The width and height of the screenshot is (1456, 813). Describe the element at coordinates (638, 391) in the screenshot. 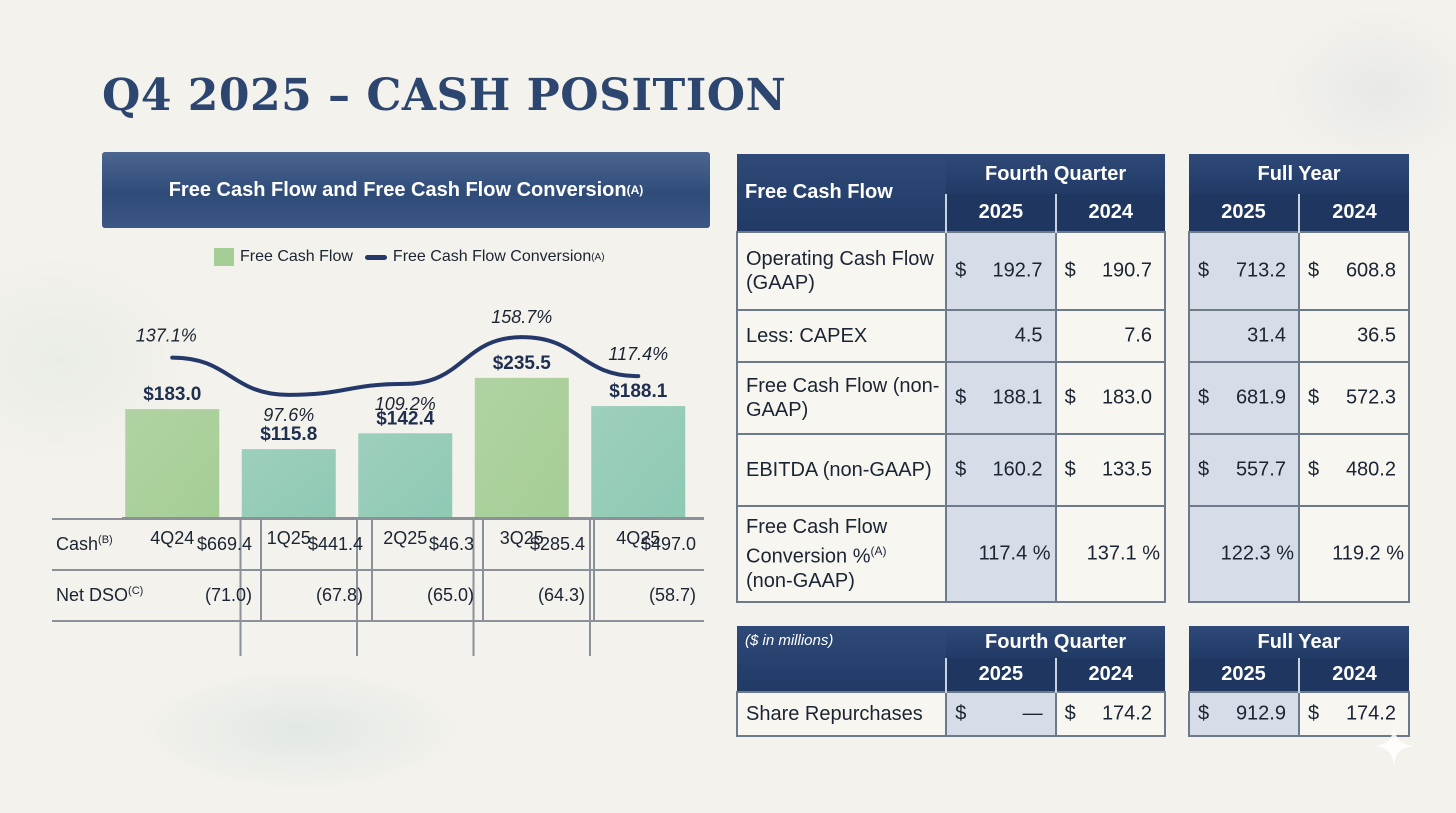

I see `fcf-bar-label: $188.1` at that location.